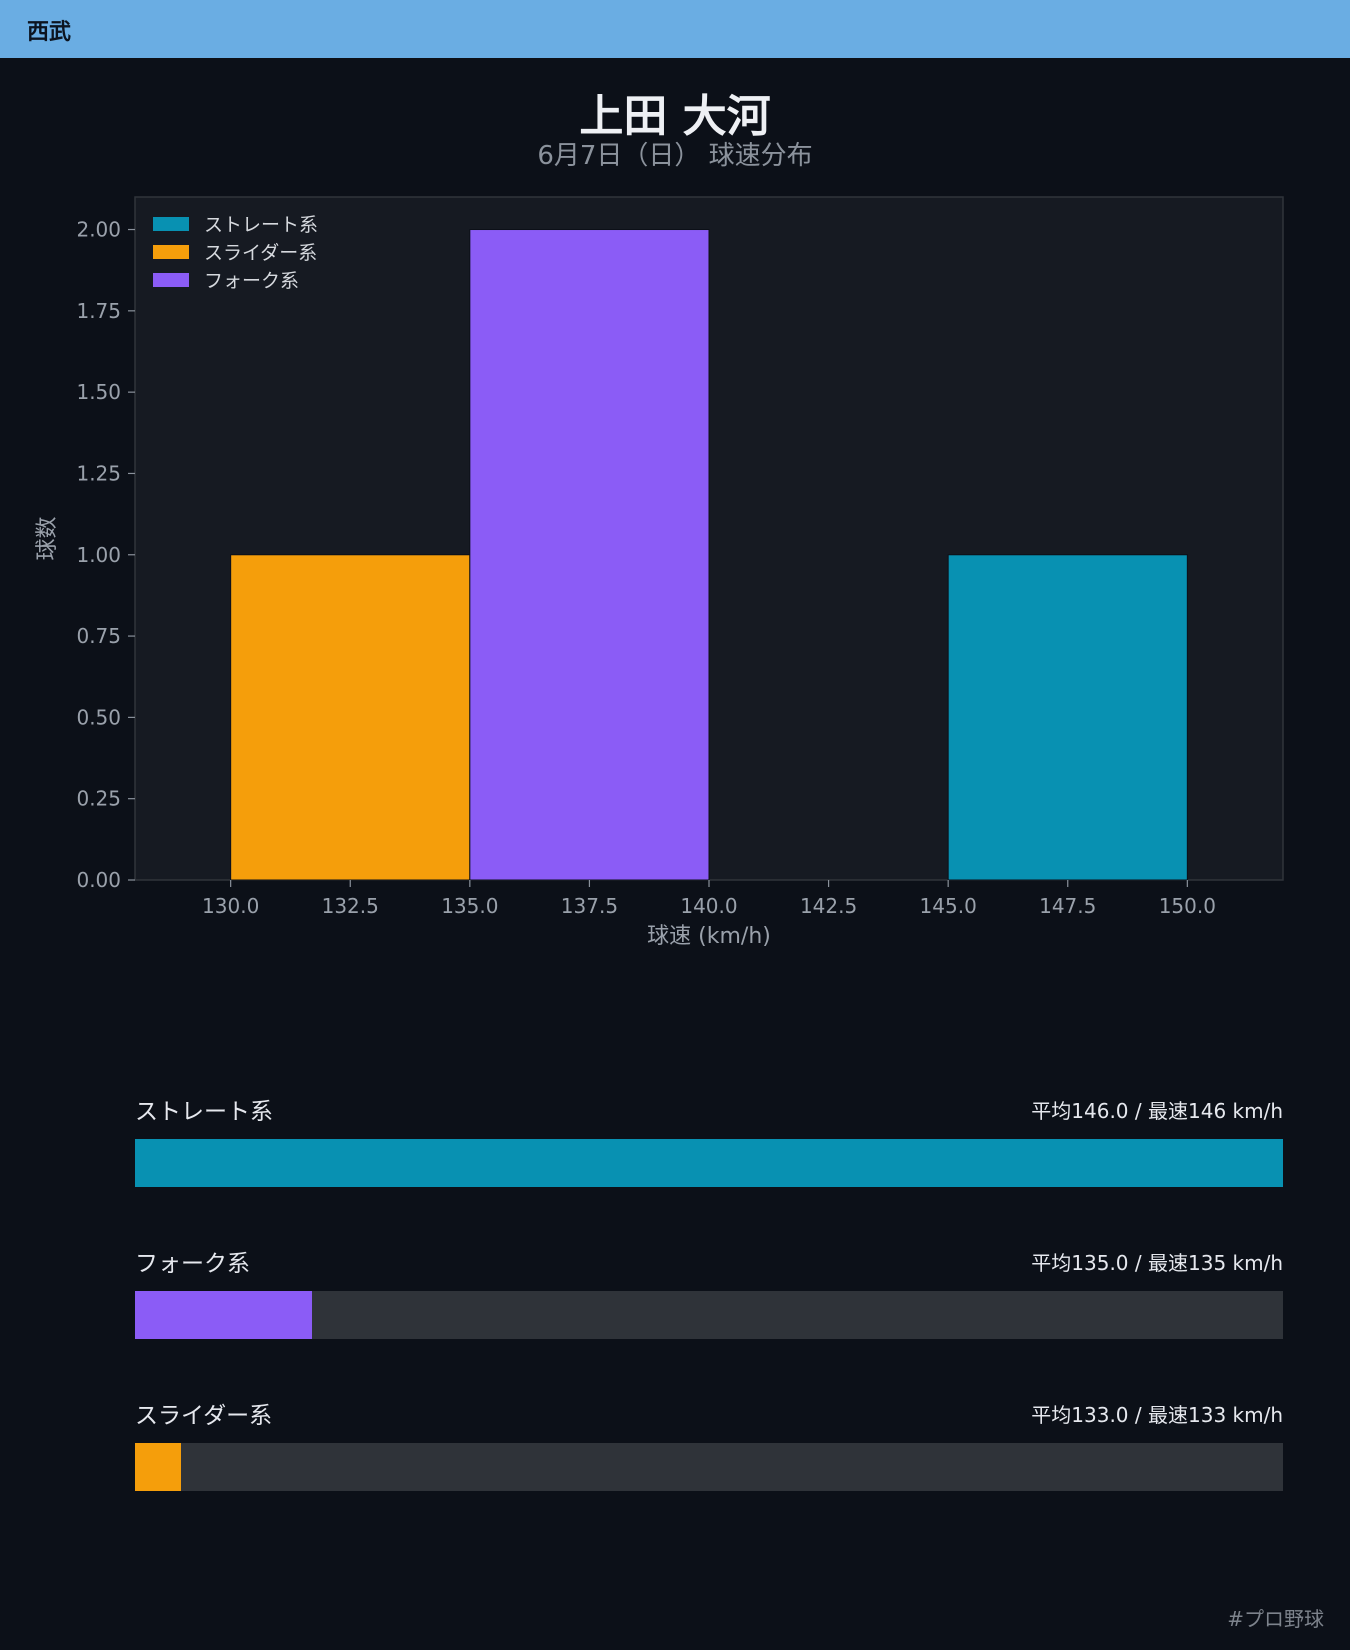 The width and height of the screenshot is (1350, 1650). I want to click on x-tick-label: 137.5, so click(589, 906).